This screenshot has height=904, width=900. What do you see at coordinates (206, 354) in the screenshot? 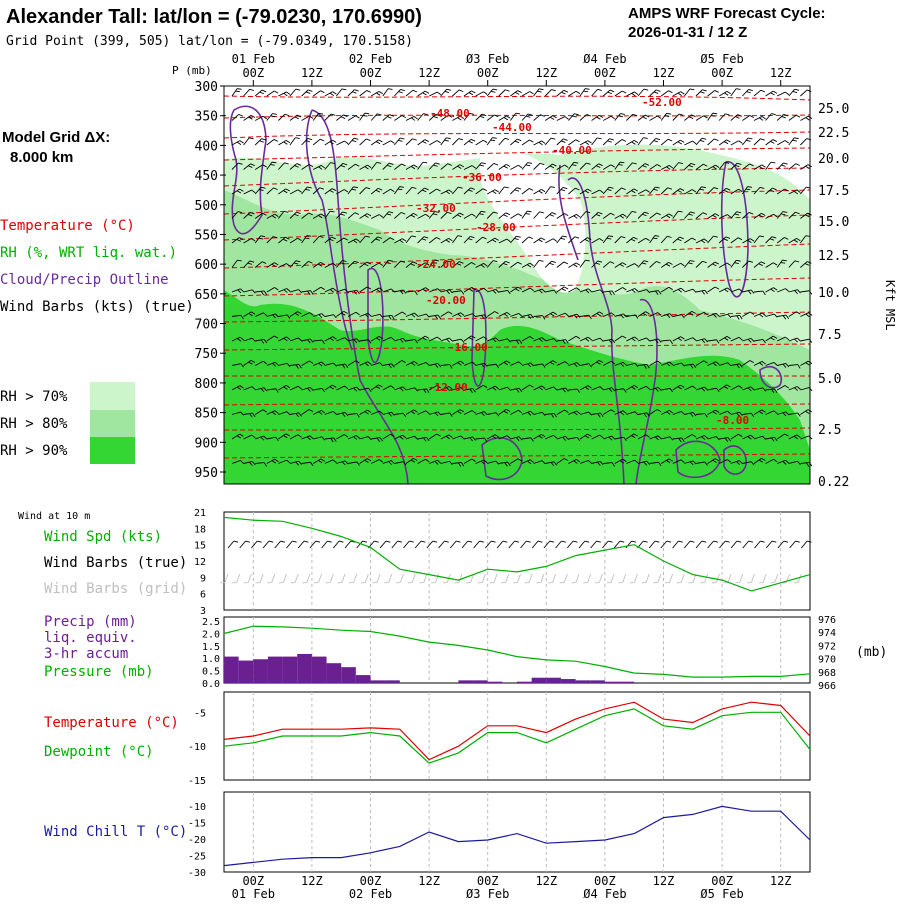
I see `pressure-tick-label: 750` at bounding box center [206, 354].